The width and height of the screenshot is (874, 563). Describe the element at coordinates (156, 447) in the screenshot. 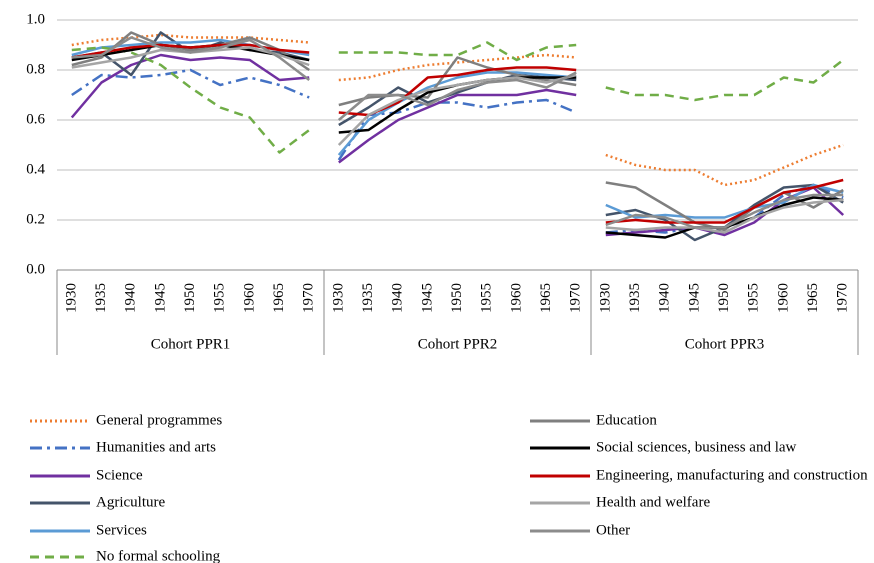

I see `legend-label: Humanities and arts` at that location.